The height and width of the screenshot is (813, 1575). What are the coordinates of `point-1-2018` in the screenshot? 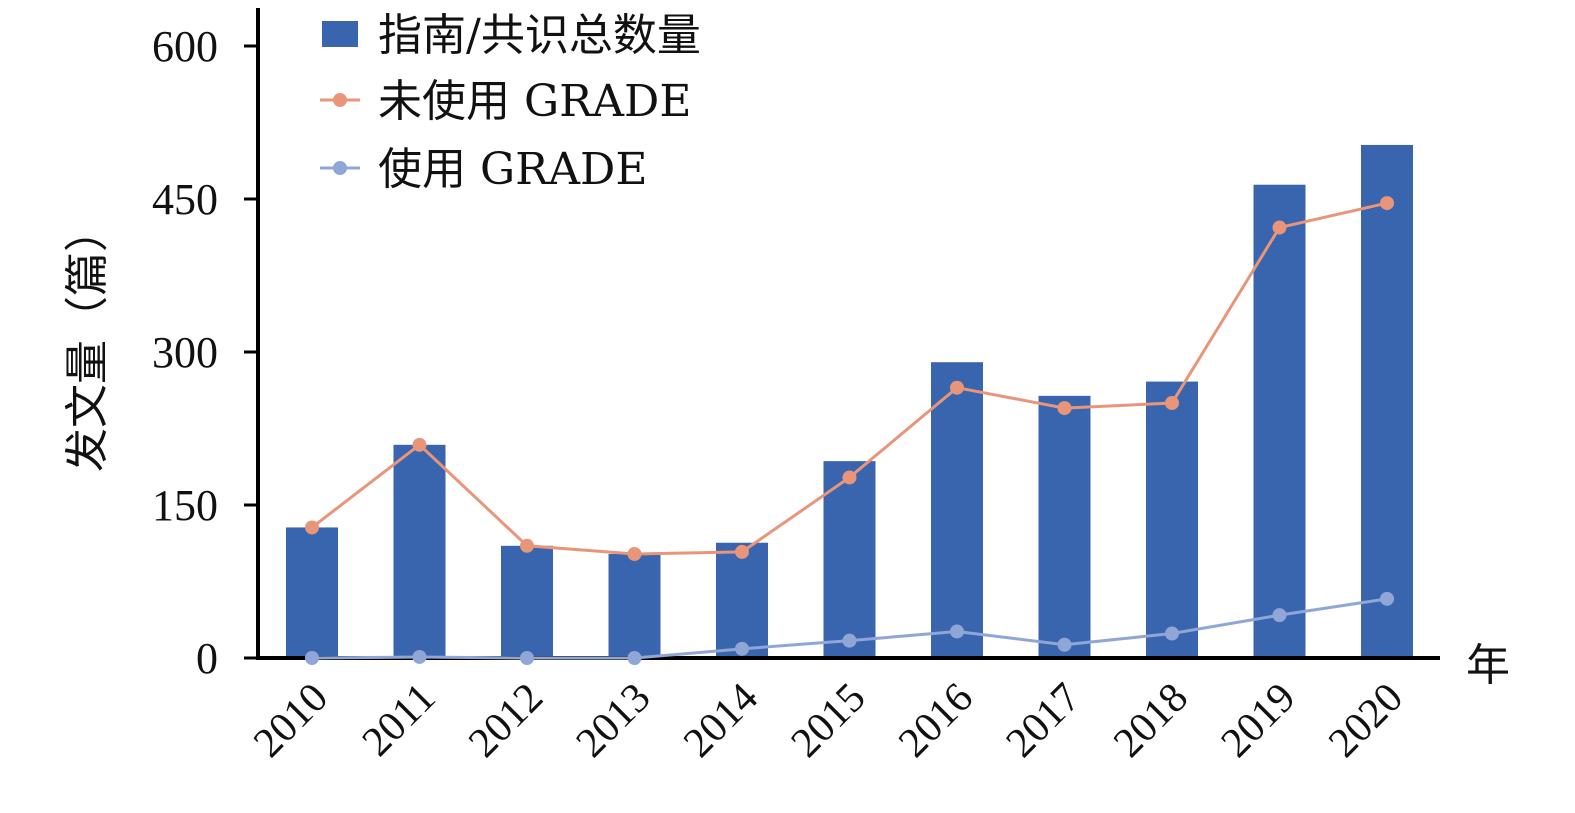 It's located at (1172, 633).